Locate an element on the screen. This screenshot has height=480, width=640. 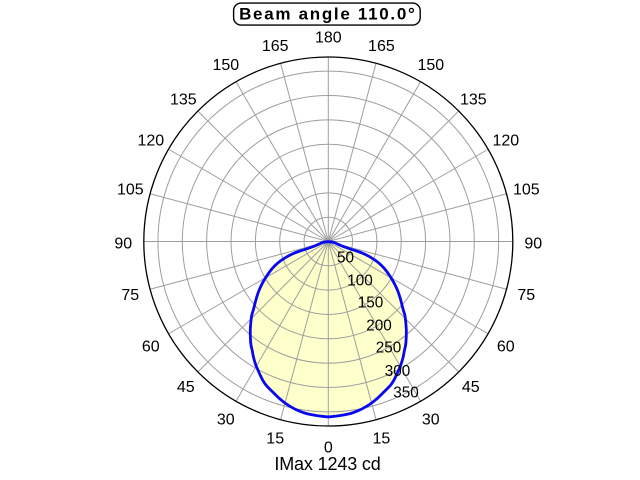
svg-text: 200 is located at coordinates (379, 325).